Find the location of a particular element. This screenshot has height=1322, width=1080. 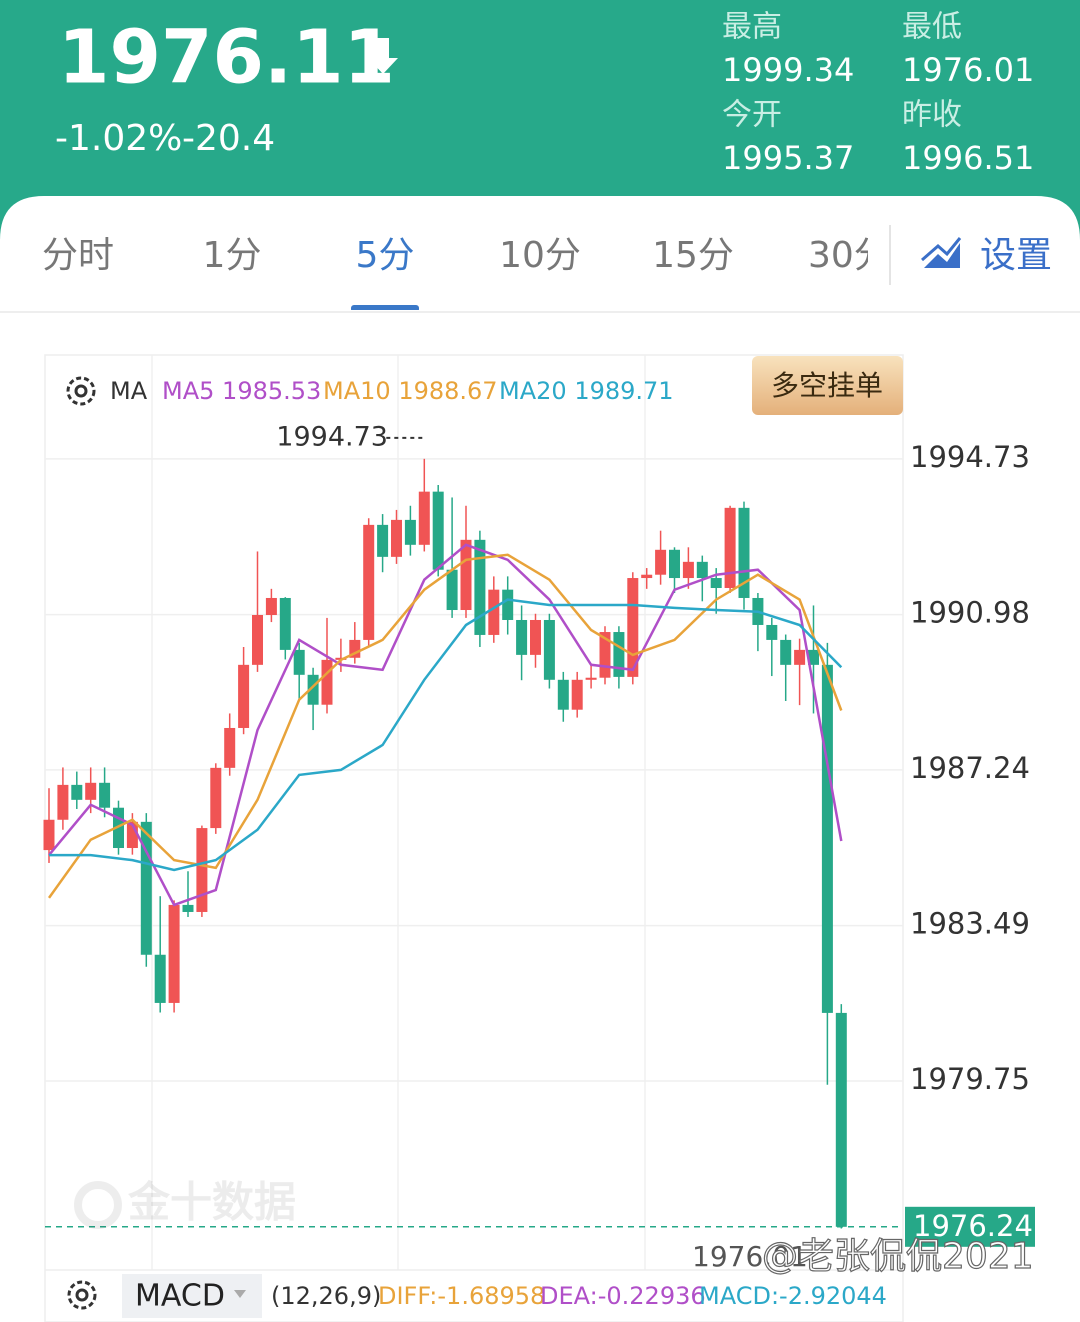

tabs: 分时 1分 5分 10分 15分 30分 is located at coordinates (466, 272).